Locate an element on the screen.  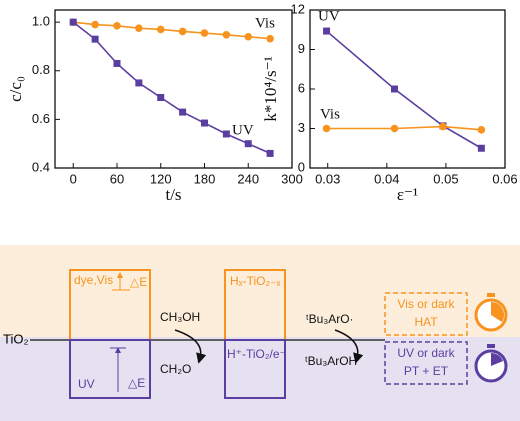
y-tick-label: 3 is located at coordinates (301, 127).